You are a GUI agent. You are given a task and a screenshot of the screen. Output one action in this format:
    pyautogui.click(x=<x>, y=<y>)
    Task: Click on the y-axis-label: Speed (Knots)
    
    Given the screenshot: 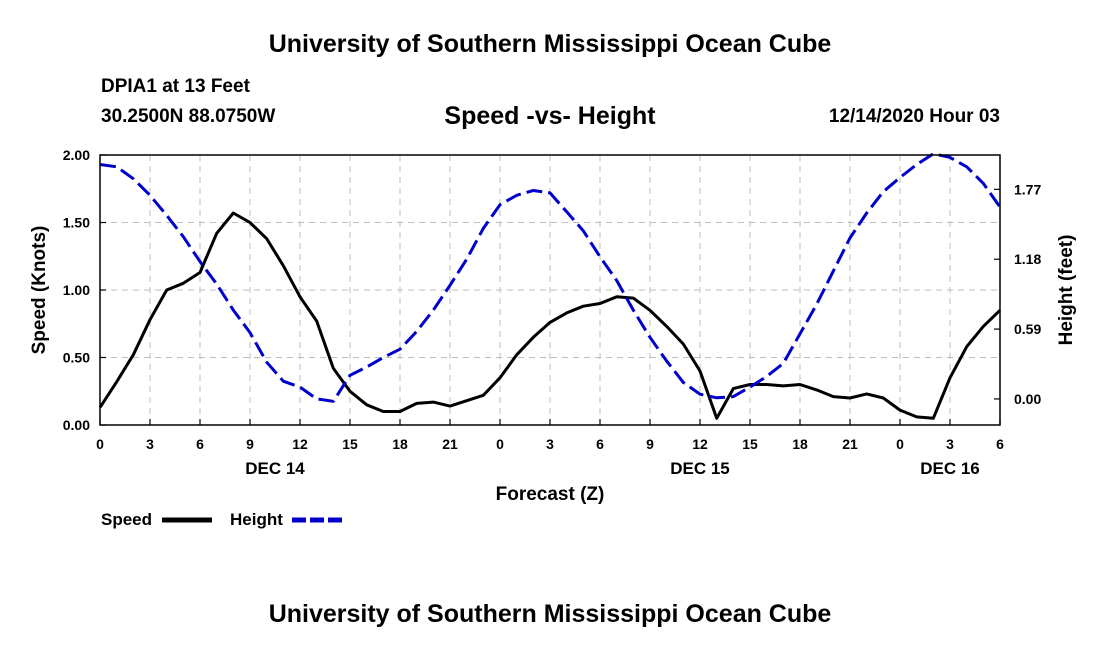 What is the action you would take?
    pyautogui.click(x=39, y=290)
    